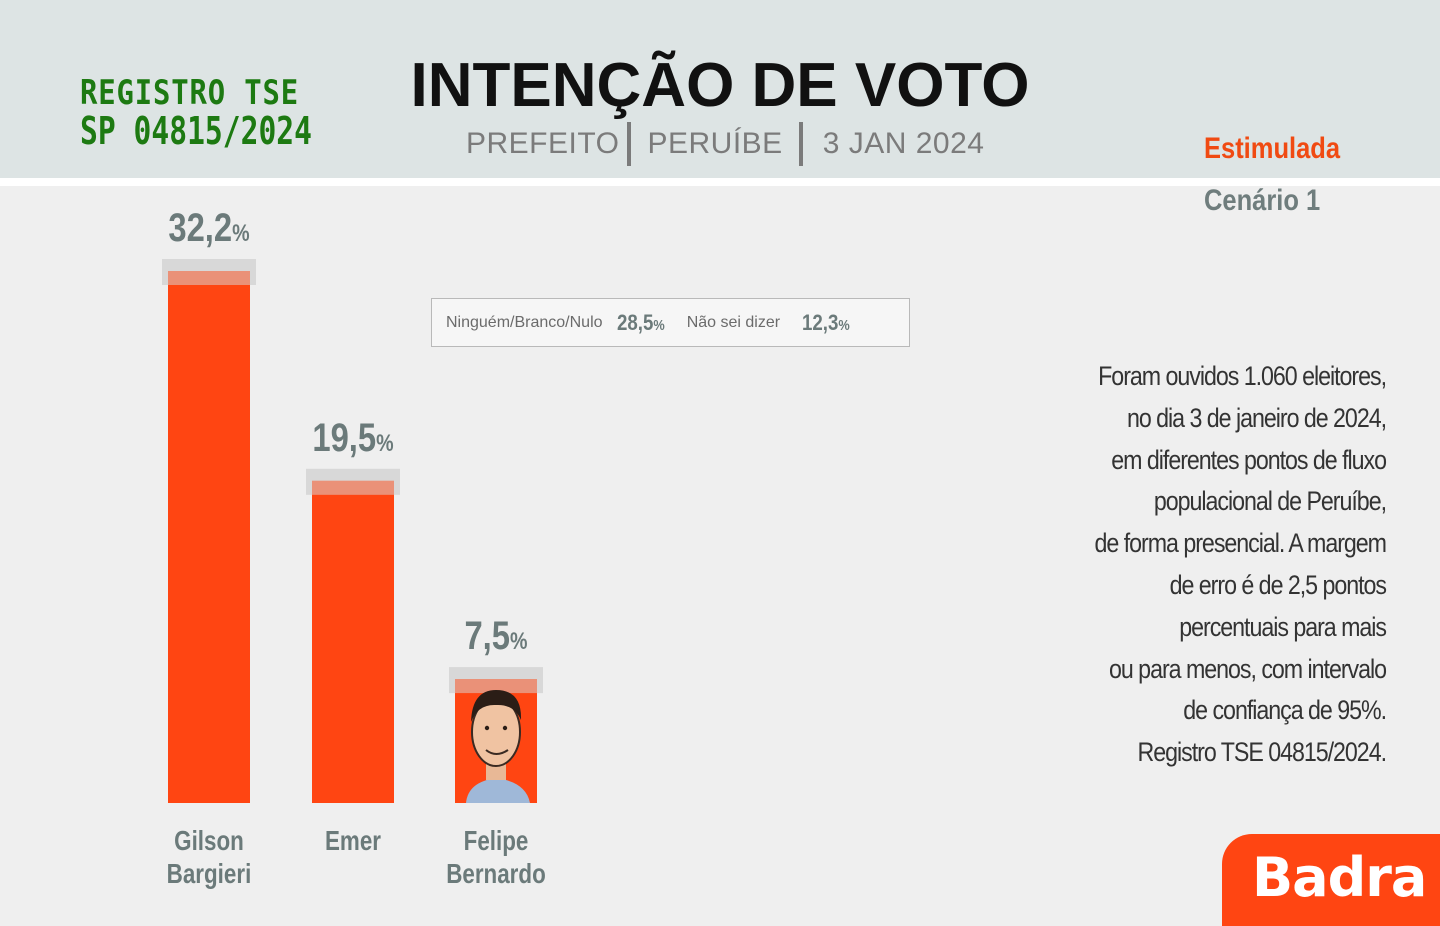 This screenshot has height=926, width=1440. What do you see at coordinates (820, 322) in the screenshot?
I see `dontknow-value-number: 12,3` at bounding box center [820, 322].